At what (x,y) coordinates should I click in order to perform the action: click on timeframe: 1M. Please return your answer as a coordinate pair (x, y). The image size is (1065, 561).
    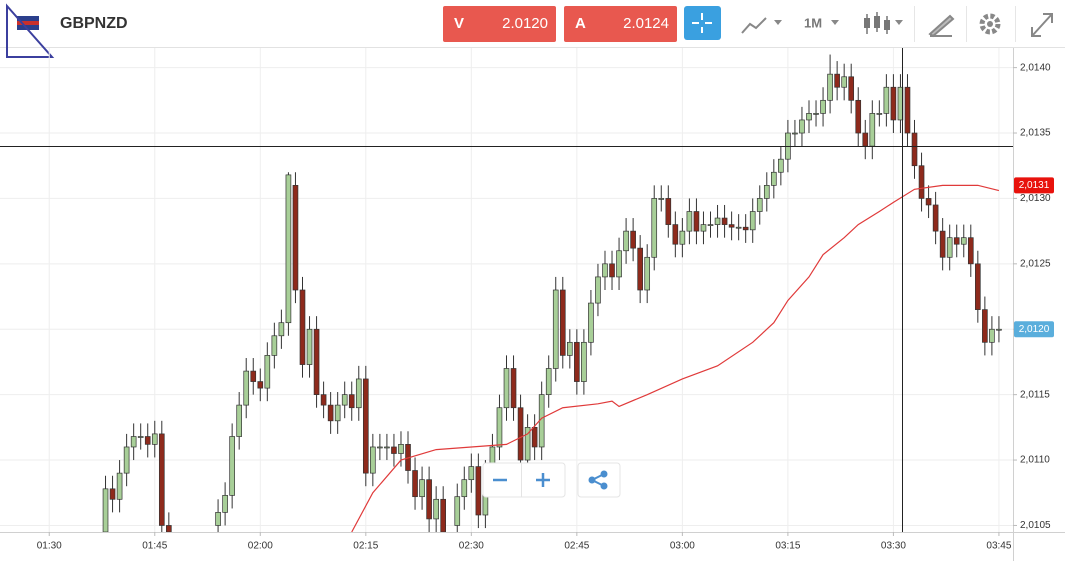
    Looking at the image, I should click on (813, 22).